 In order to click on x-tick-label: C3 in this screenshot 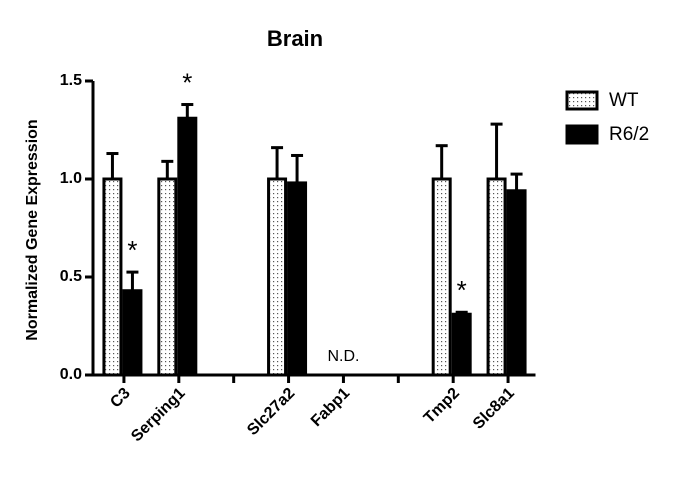, I will do `click(120, 398)`.